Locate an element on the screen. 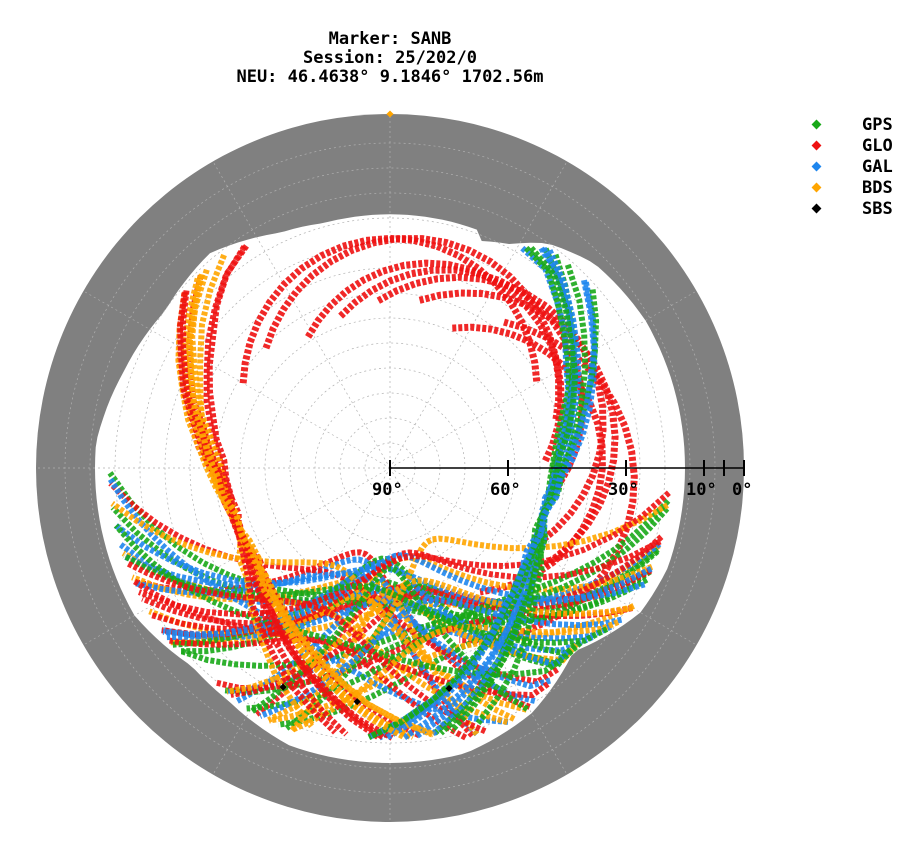 This screenshot has height=860, width=920. elevation-tick-label: 10° is located at coordinates (701, 490).